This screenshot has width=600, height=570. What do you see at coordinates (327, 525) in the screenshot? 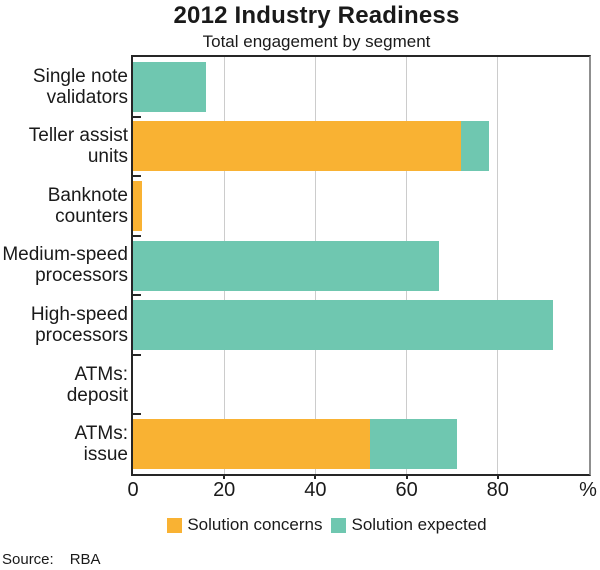
I see `legend: Solution concerns Solution expected` at bounding box center [327, 525].